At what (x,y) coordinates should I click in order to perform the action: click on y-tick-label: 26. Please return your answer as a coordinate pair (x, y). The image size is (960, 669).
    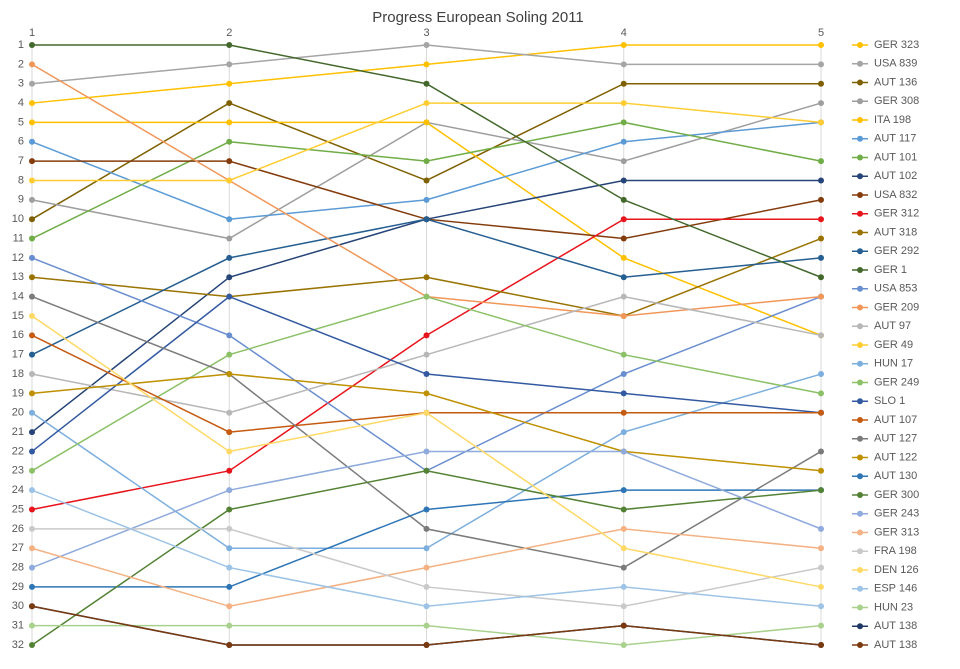
    Looking at the image, I should click on (18, 529).